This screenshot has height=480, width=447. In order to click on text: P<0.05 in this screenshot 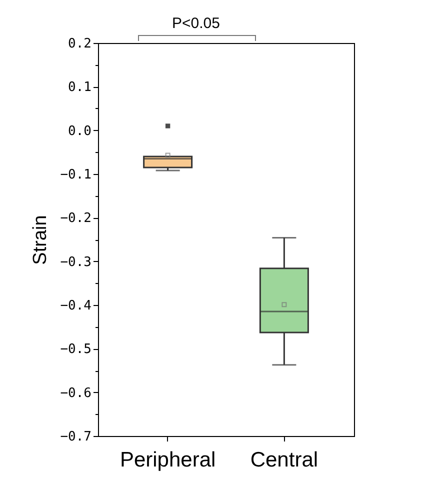, I will do `click(196, 23)`.